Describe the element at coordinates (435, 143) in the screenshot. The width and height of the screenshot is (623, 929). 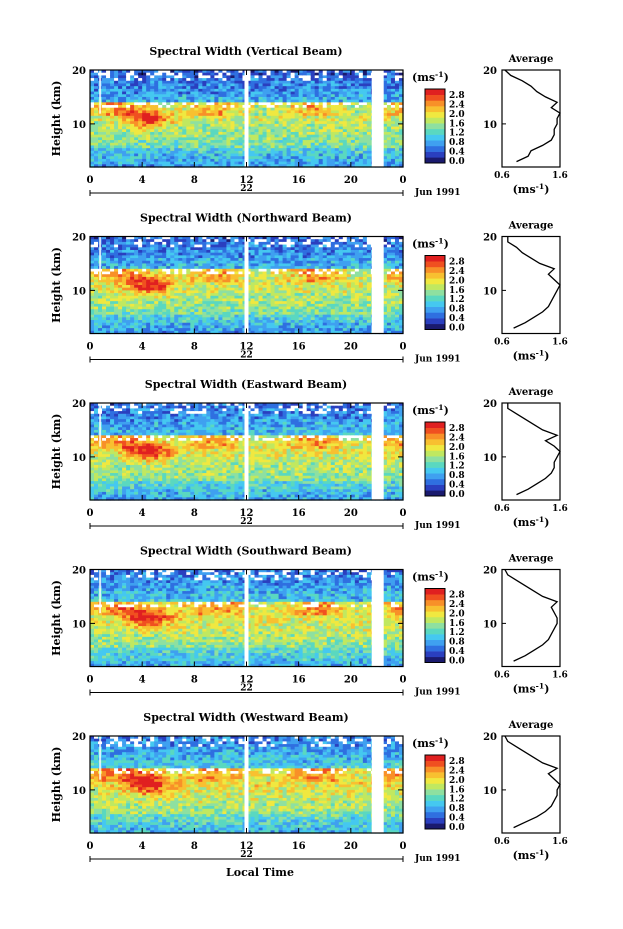
I see `colorbar-swatch` at that location.